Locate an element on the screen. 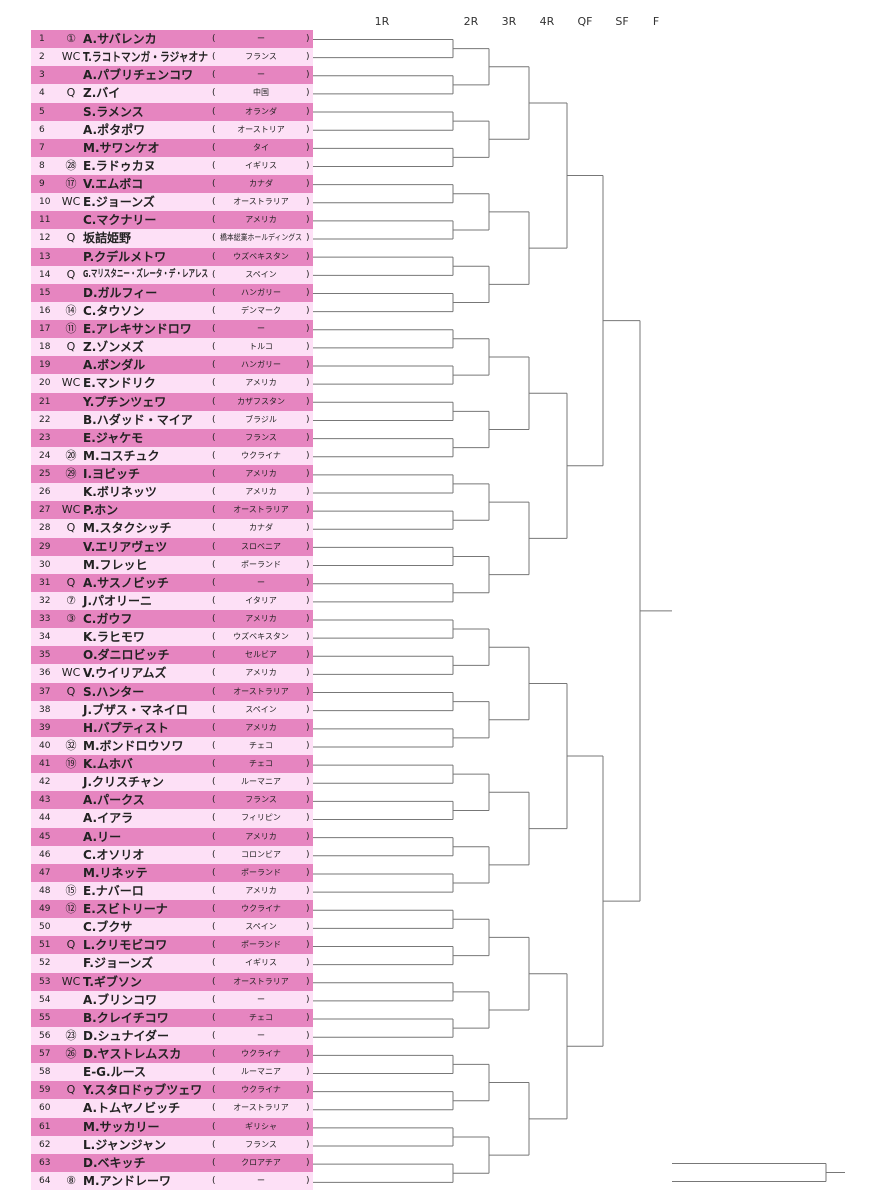 This screenshot has width=876, height=1200. player-name: H.バプティスト is located at coordinates (126, 727).